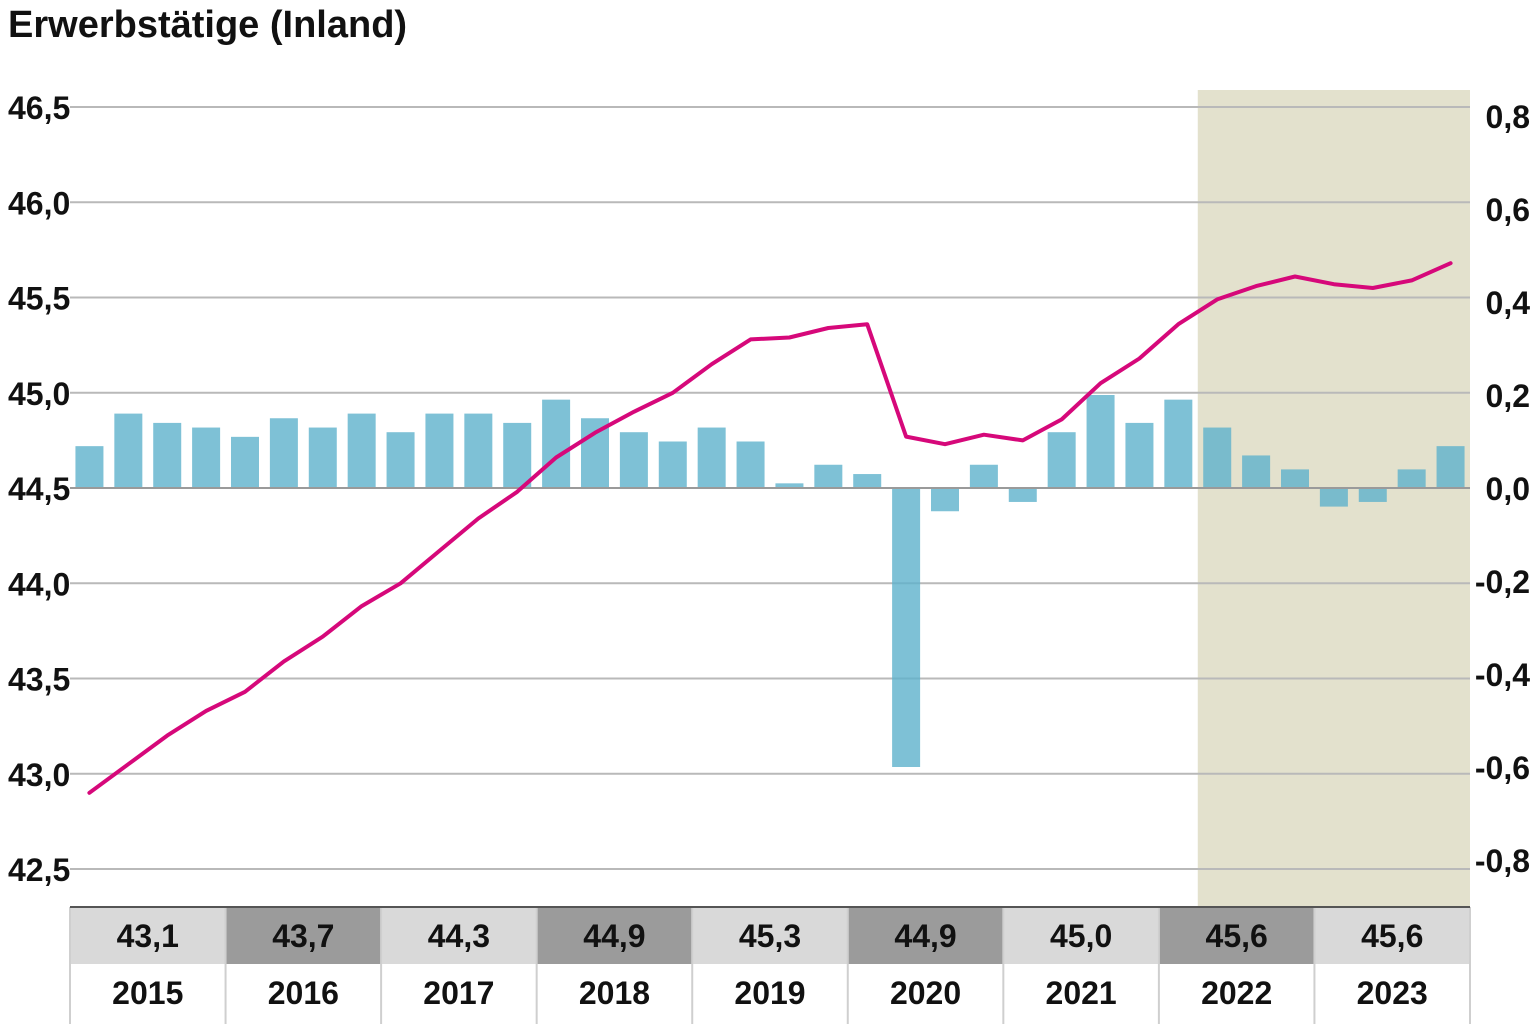 The width and height of the screenshot is (1536, 1029). I want to click on annual-value: 43,7, so click(303, 936).